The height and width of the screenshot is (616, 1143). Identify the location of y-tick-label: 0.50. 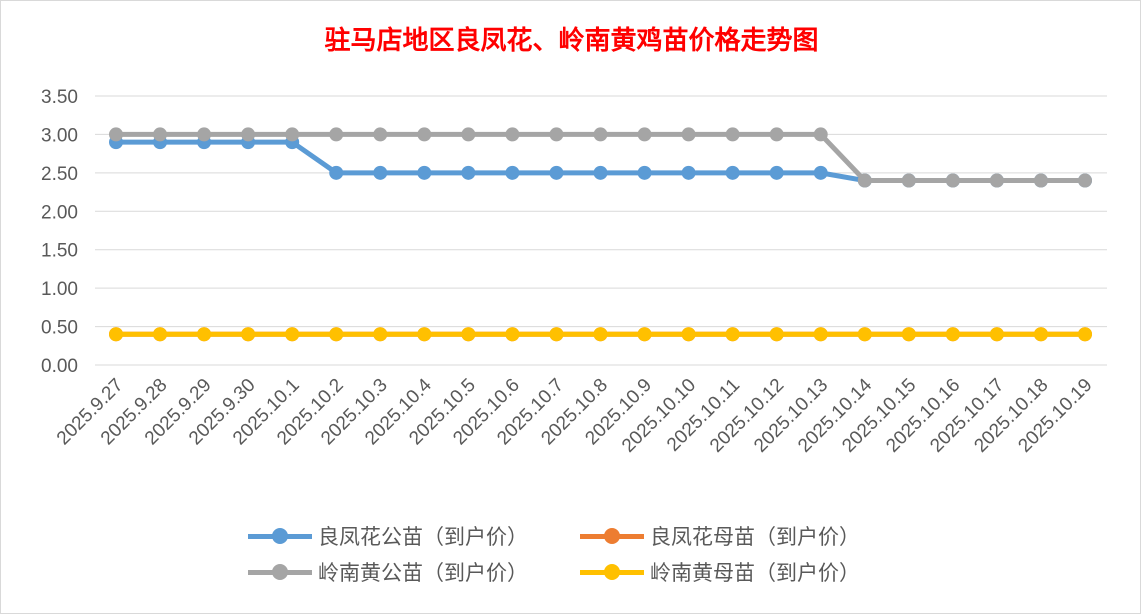
(59, 328).